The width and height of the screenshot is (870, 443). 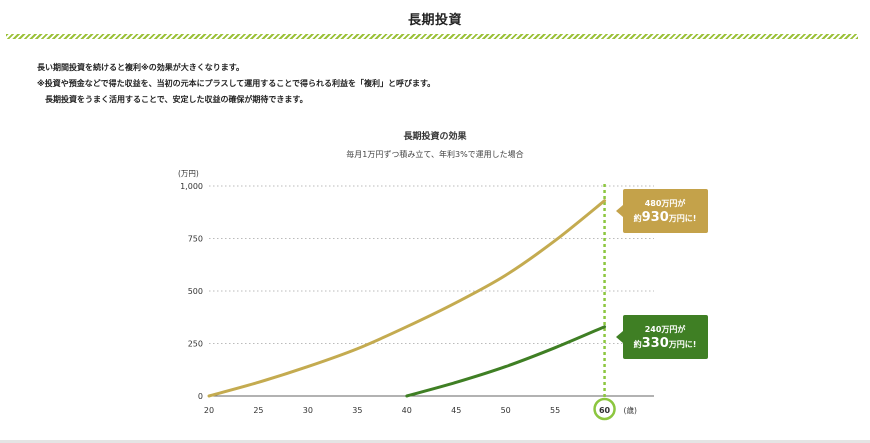 What do you see at coordinates (195, 291) in the screenshot?
I see `y-tick-label: 500` at bounding box center [195, 291].